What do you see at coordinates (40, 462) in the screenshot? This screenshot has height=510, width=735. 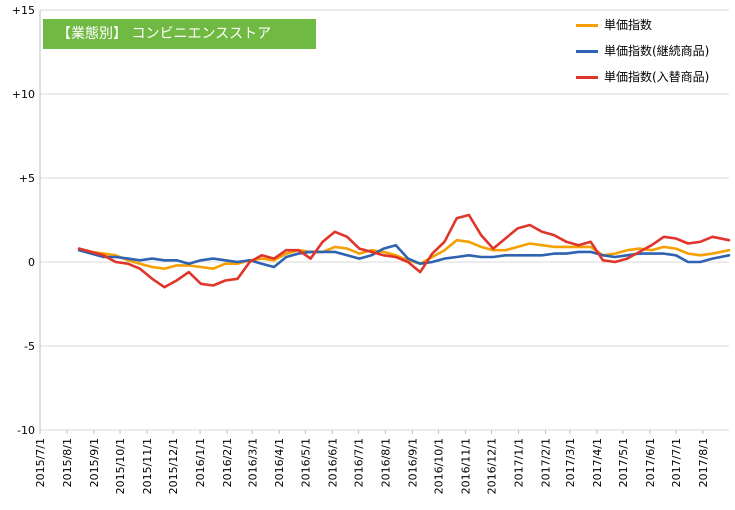 I see `x-tick-label: 2015/7/1` at bounding box center [40, 462].